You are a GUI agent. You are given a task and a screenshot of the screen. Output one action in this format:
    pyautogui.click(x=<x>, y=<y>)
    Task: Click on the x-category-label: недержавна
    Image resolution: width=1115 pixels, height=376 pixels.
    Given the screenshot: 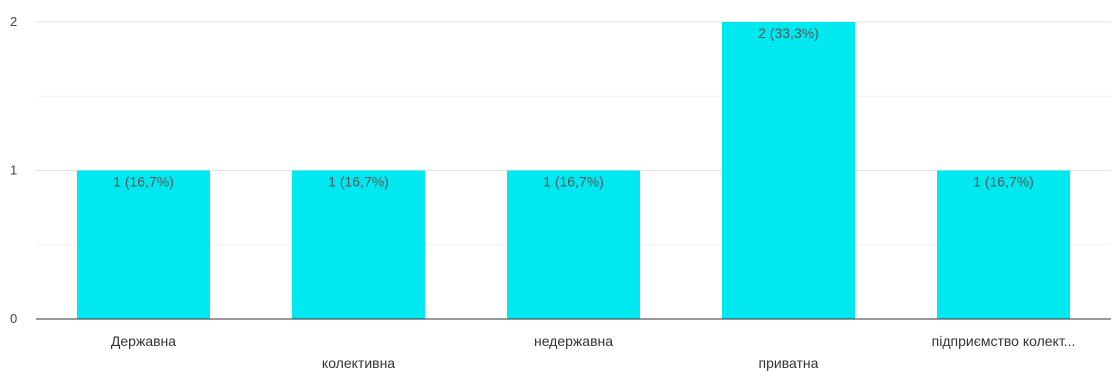 What is the action you would take?
    pyautogui.click(x=573, y=341)
    